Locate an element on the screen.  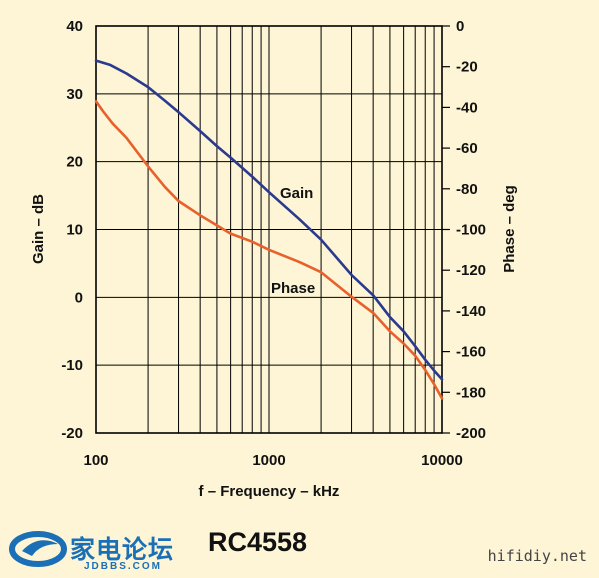
y-tick-right: -140 is located at coordinates (471, 311).